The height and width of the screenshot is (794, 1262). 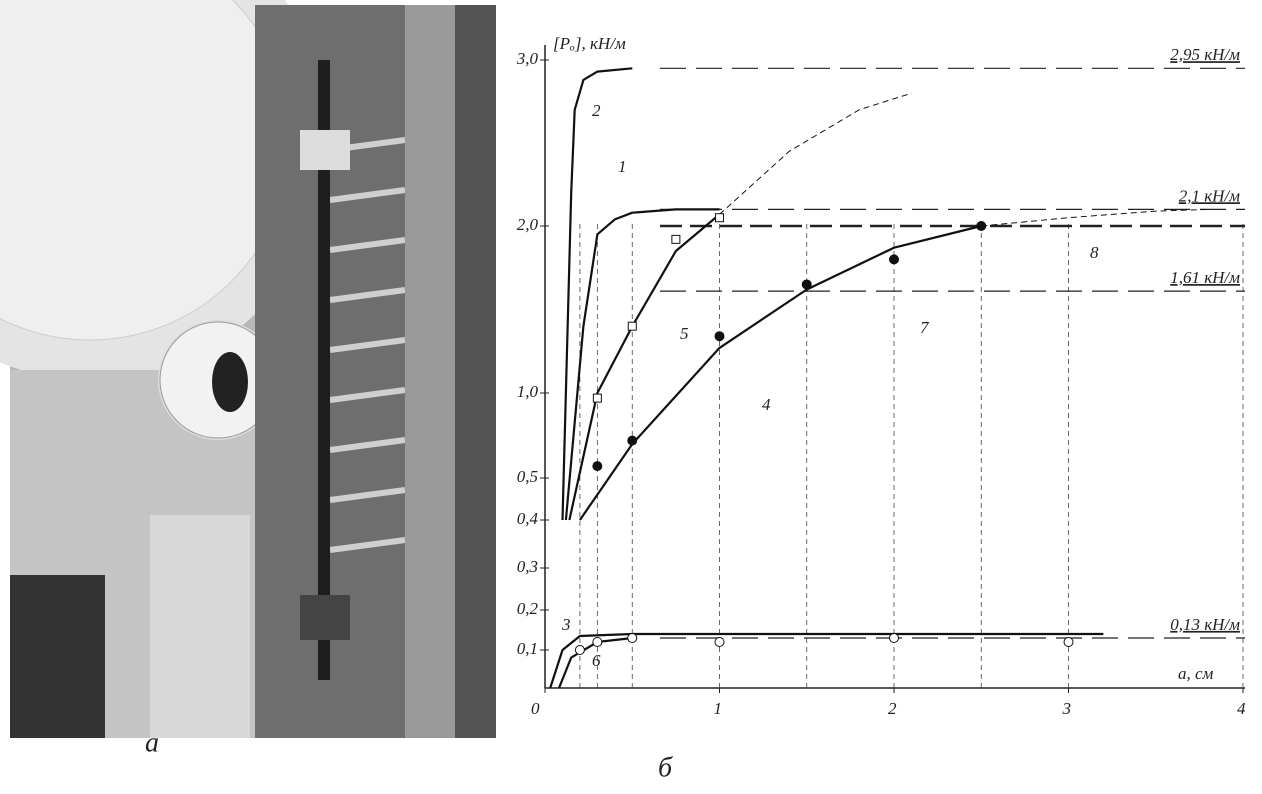 What do you see at coordinates (527, 58) in the screenshot?
I see `y-tick-label: 3,0` at bounding box center [527, 58].